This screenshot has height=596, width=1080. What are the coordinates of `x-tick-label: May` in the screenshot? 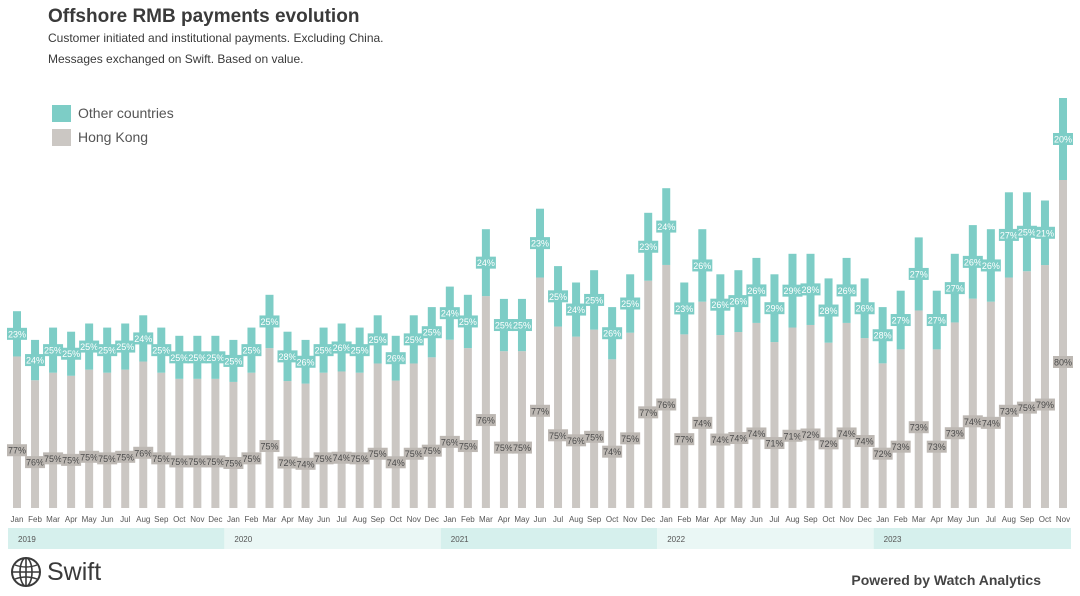 It's located at (954, 519).